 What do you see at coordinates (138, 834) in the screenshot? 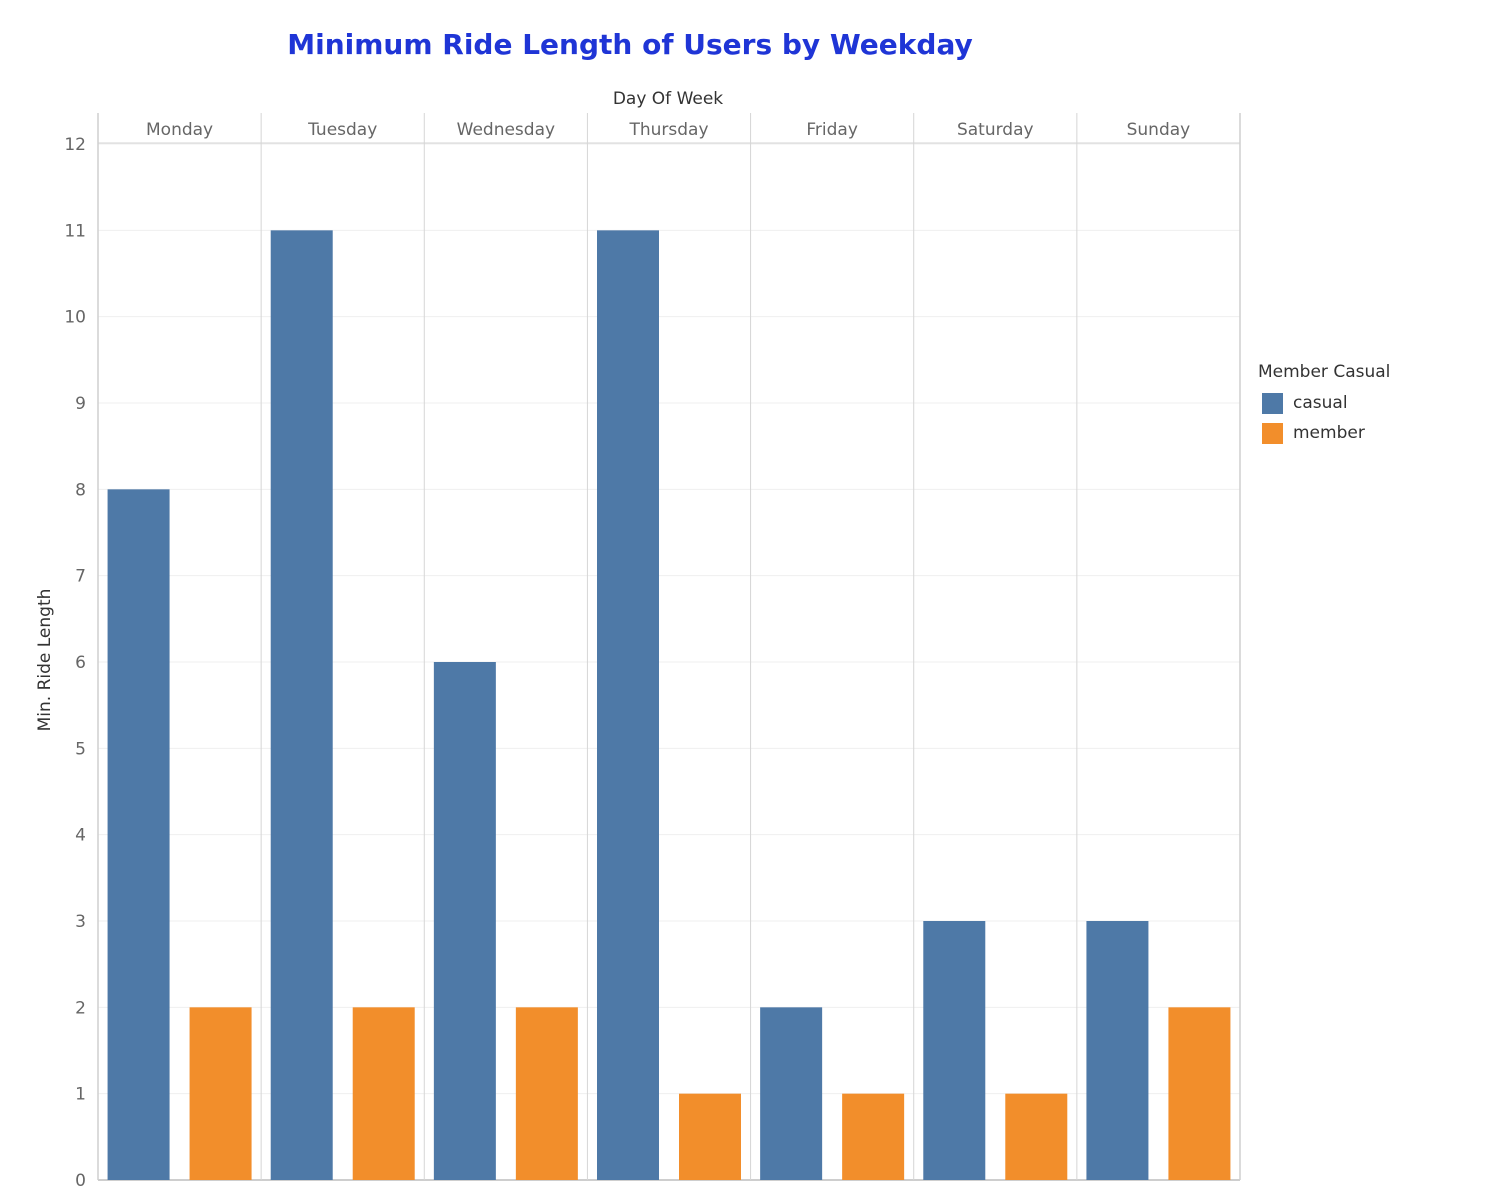
I see `bar-casual-monday` at bounding box center [138, 834].